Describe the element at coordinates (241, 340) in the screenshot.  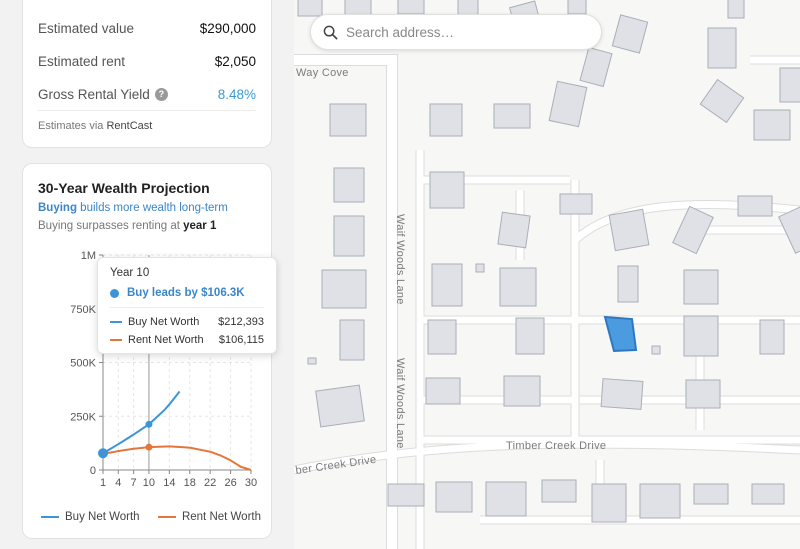
I see `tooltip-rent-value: $106,115` at that location.